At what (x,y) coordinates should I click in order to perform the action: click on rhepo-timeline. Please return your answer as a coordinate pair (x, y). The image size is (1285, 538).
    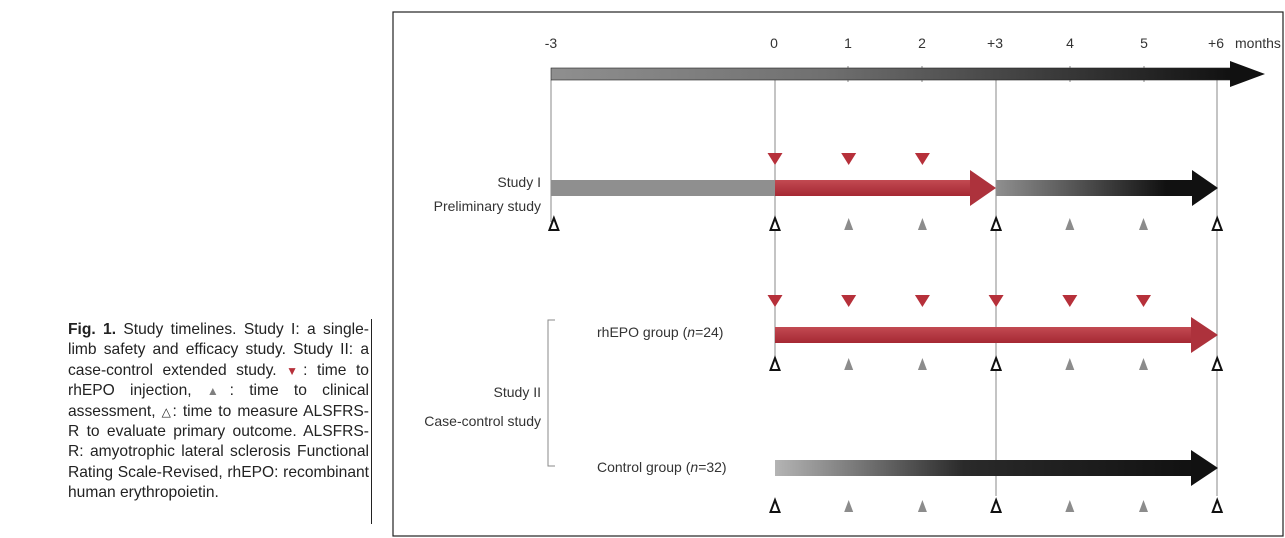
    Looking at the image, I should click on (996, 335).